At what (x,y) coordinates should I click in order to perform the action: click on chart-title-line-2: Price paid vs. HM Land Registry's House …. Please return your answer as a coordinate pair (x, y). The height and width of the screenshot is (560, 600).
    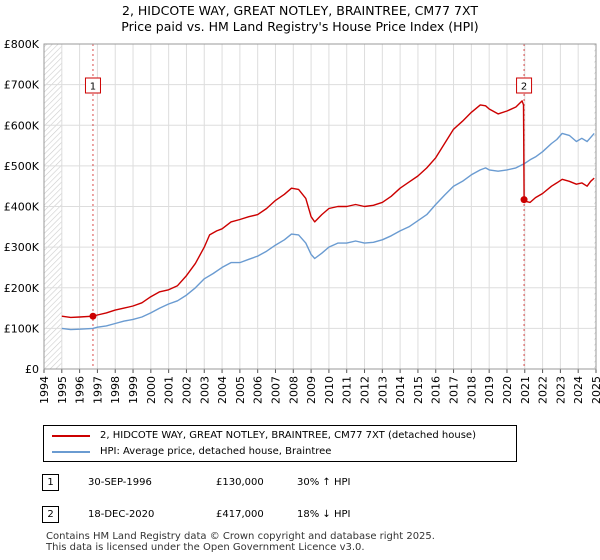
    Looking at the image, I should click on (300, 26).